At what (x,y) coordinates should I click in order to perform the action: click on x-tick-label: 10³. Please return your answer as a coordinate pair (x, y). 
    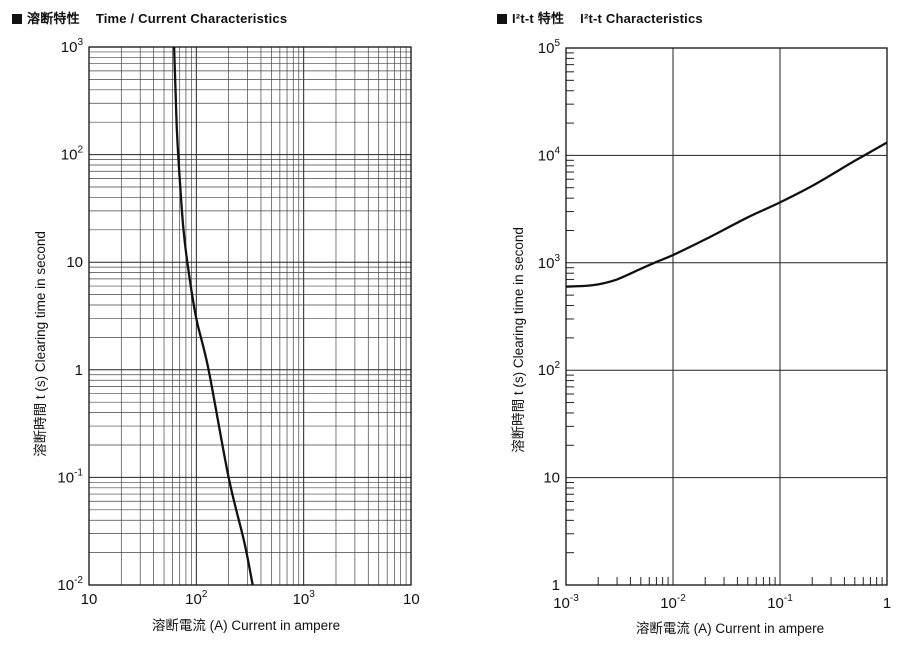
    Looking at the image, I should click on (304, 598).